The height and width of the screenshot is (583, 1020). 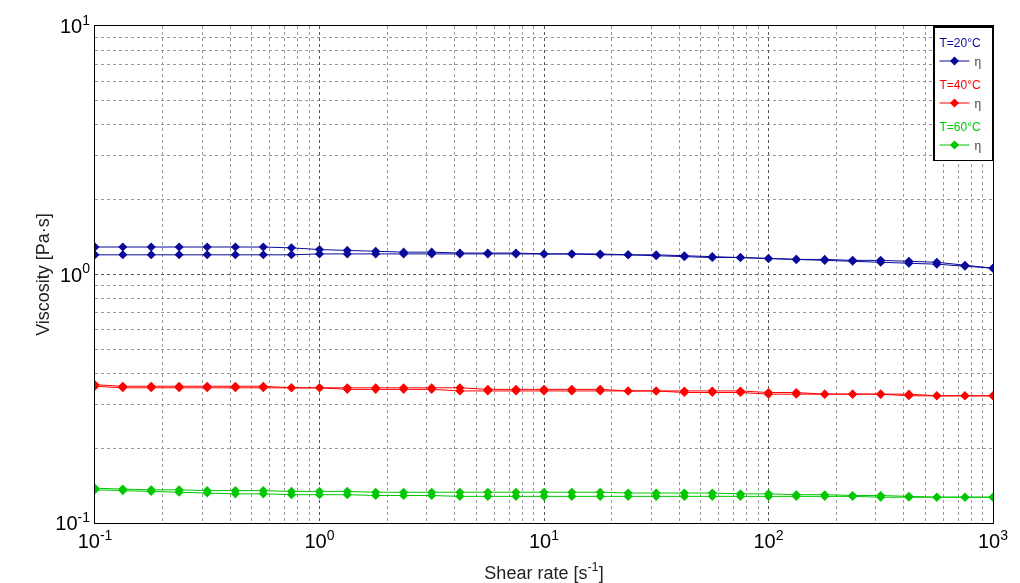 I want to click on annotation: T=40°C, so click(x=960, y=84).